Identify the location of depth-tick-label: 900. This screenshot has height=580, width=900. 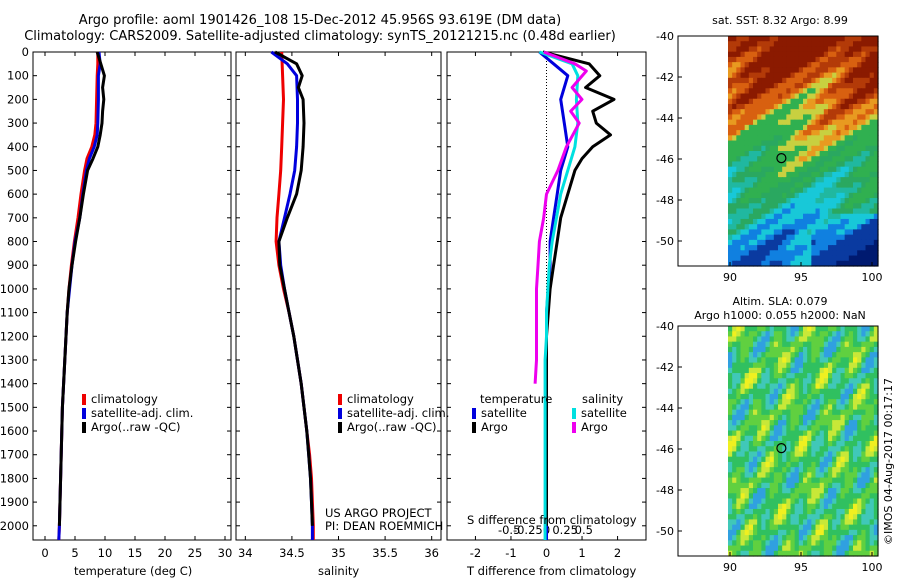
(18, 265).